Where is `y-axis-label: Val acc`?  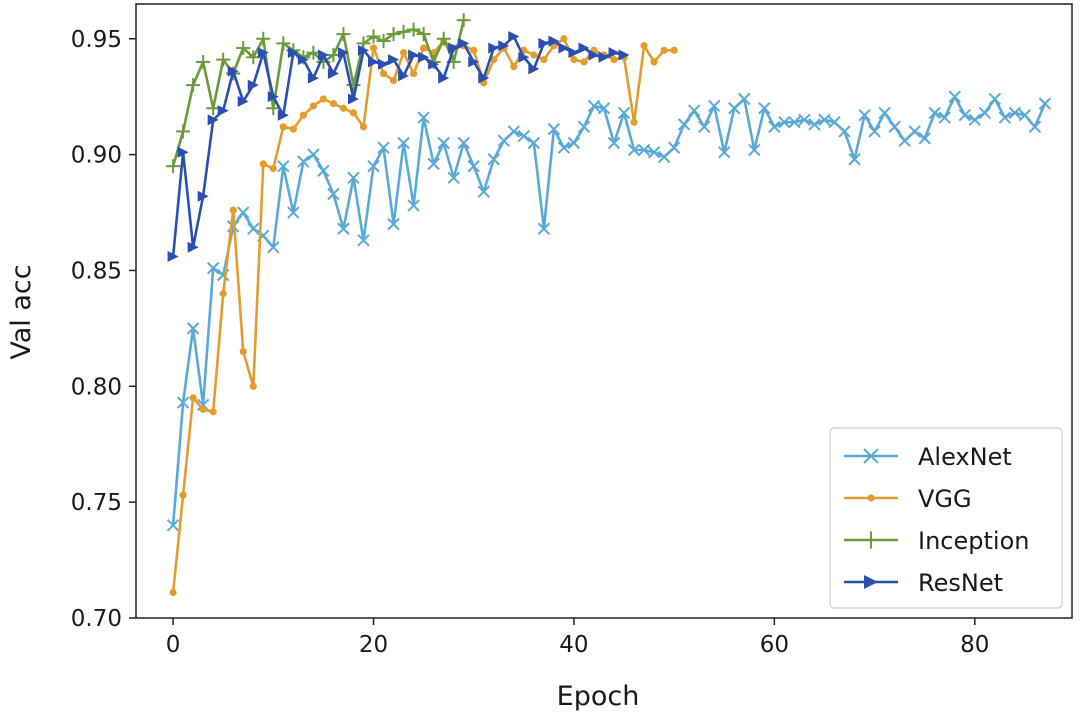 y-axis-label: Val acc is located at coordinates (21, 311).